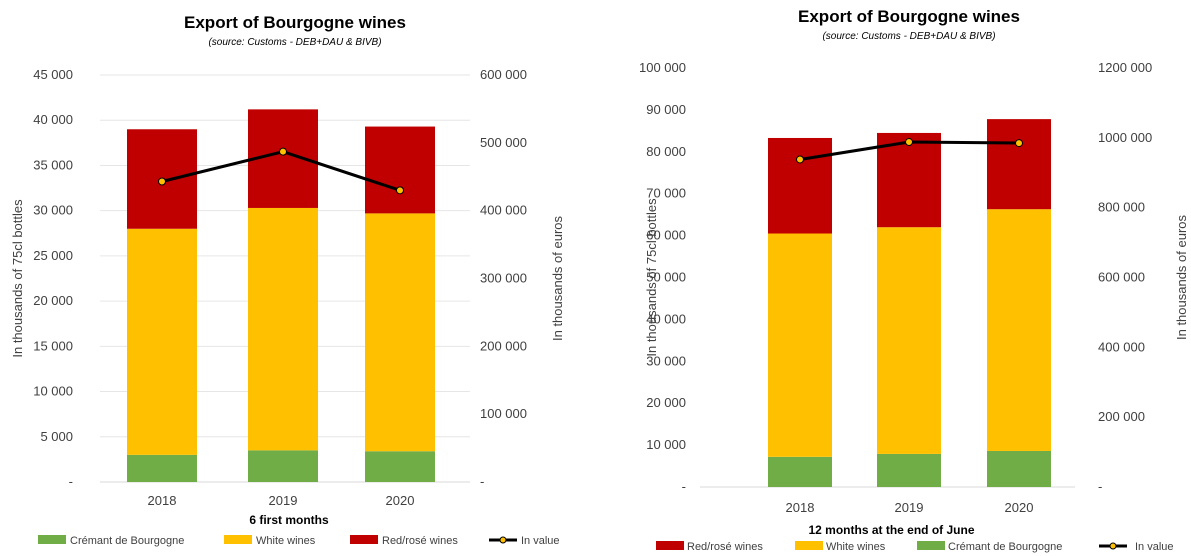  What do you see at coordinates (53, 300) in the screenshot?
I see `y-tick-label: 20 000` at bounding box center [53, 300].